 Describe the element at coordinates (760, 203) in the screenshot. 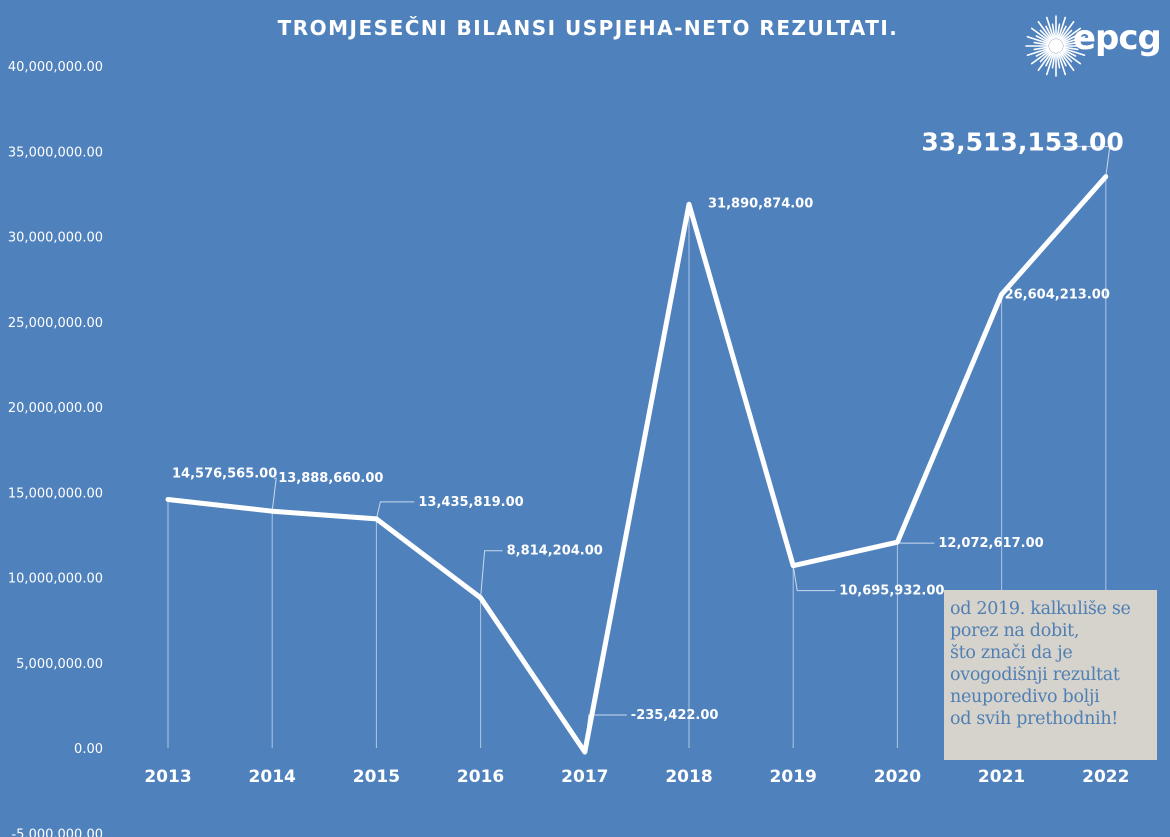

I see `data-label: 31,890,874.00` at that location.